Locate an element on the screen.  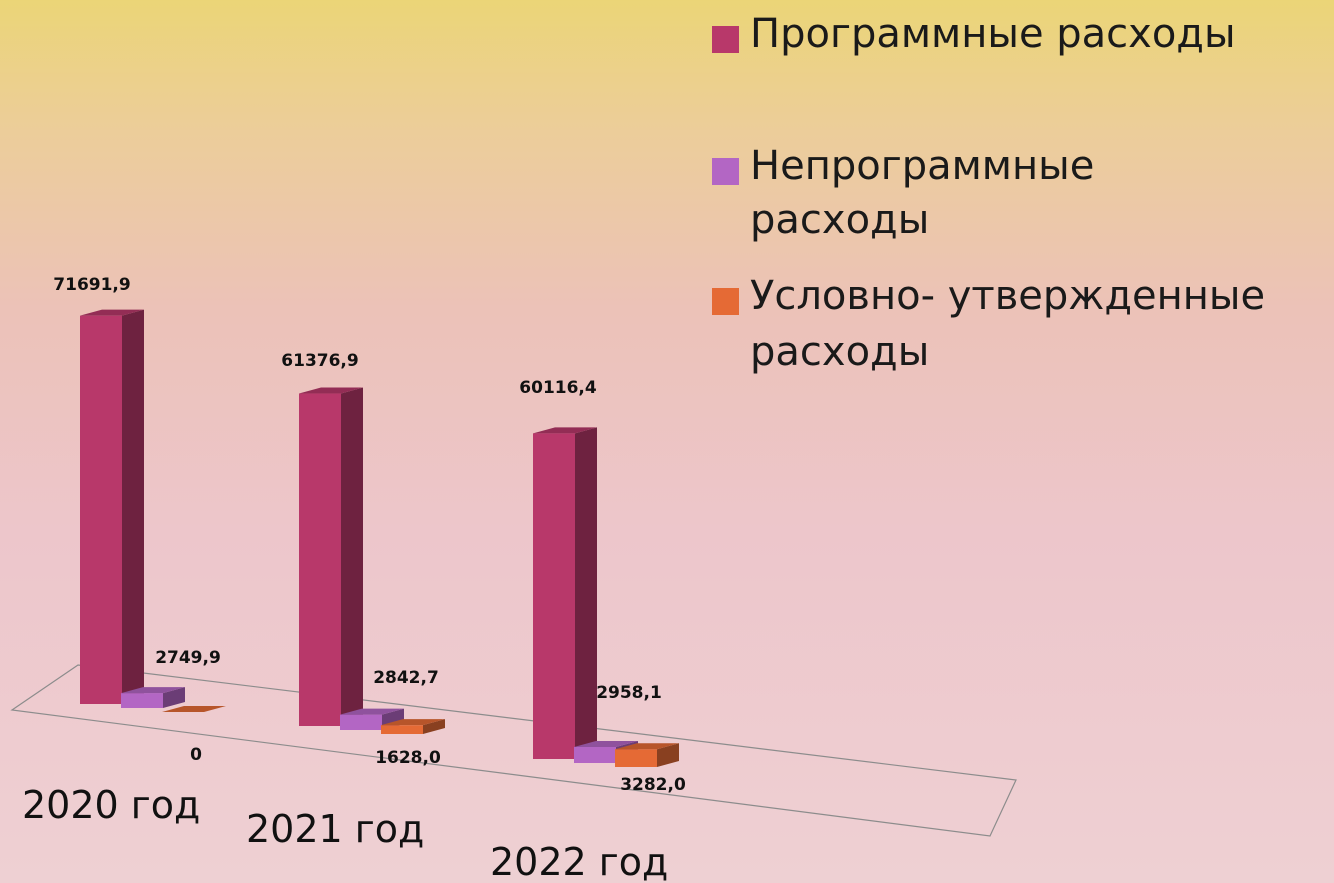
data-label-s2-cat1: 2749,9 is located at coordinates (188, 658).